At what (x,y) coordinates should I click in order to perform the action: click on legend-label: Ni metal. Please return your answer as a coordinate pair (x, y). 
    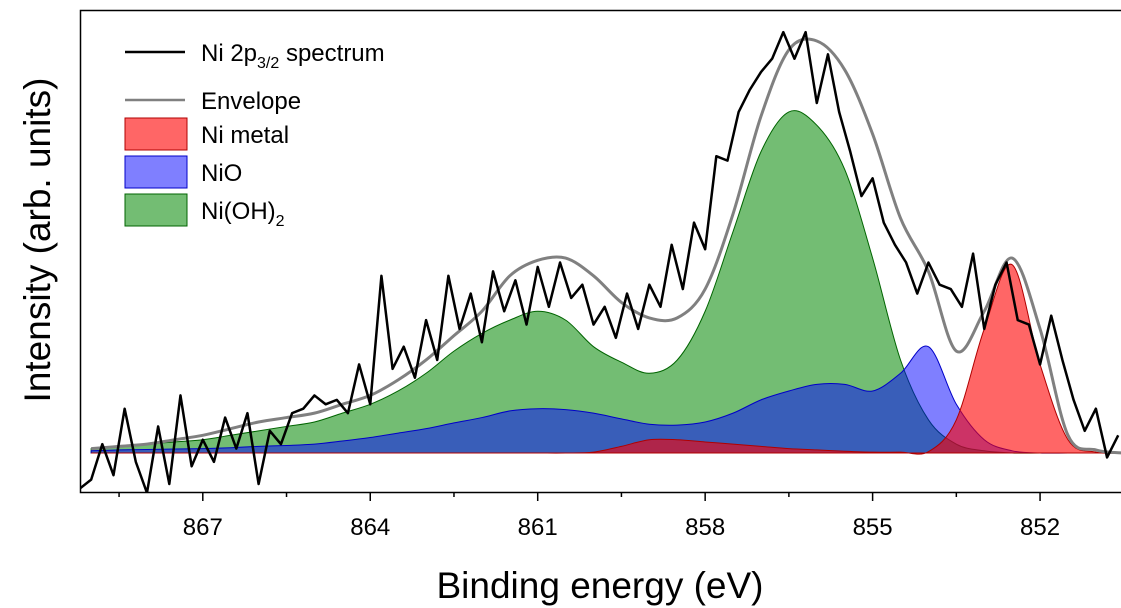
    Looking at the image, I should click on (245, 135).